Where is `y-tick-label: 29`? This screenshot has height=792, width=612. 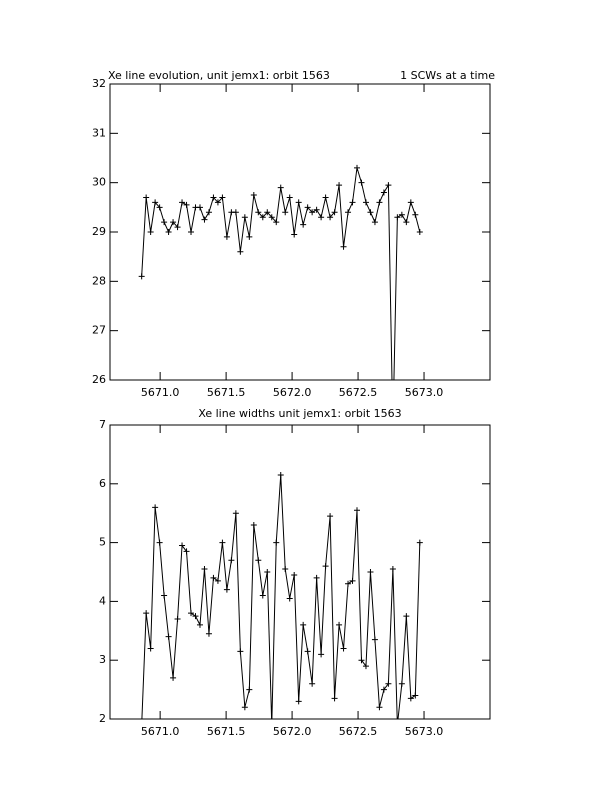
y-tick-label: 29 is located at coordinates (99, 231).